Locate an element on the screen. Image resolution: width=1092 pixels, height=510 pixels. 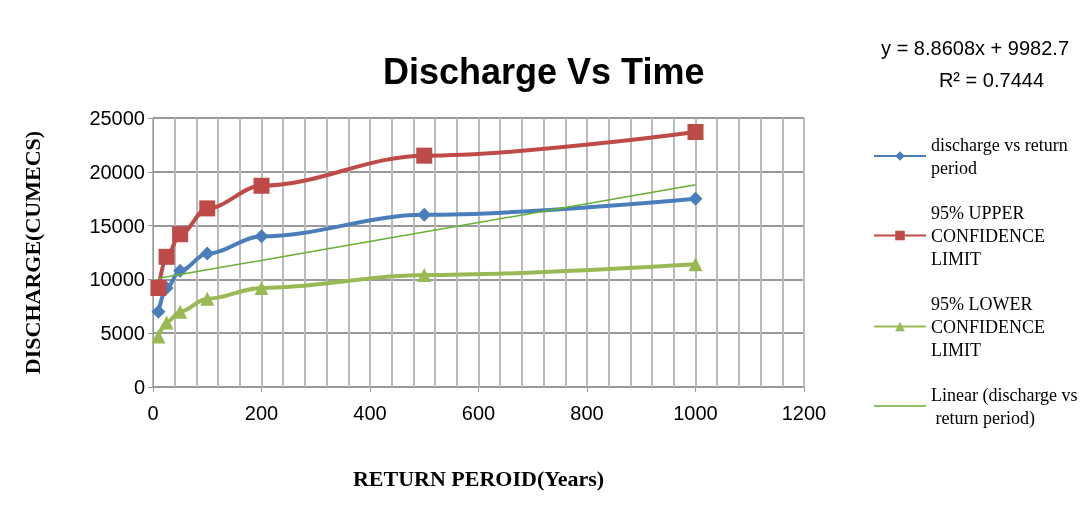
x-tick-label: 600 is located at coordinates (478, 413).